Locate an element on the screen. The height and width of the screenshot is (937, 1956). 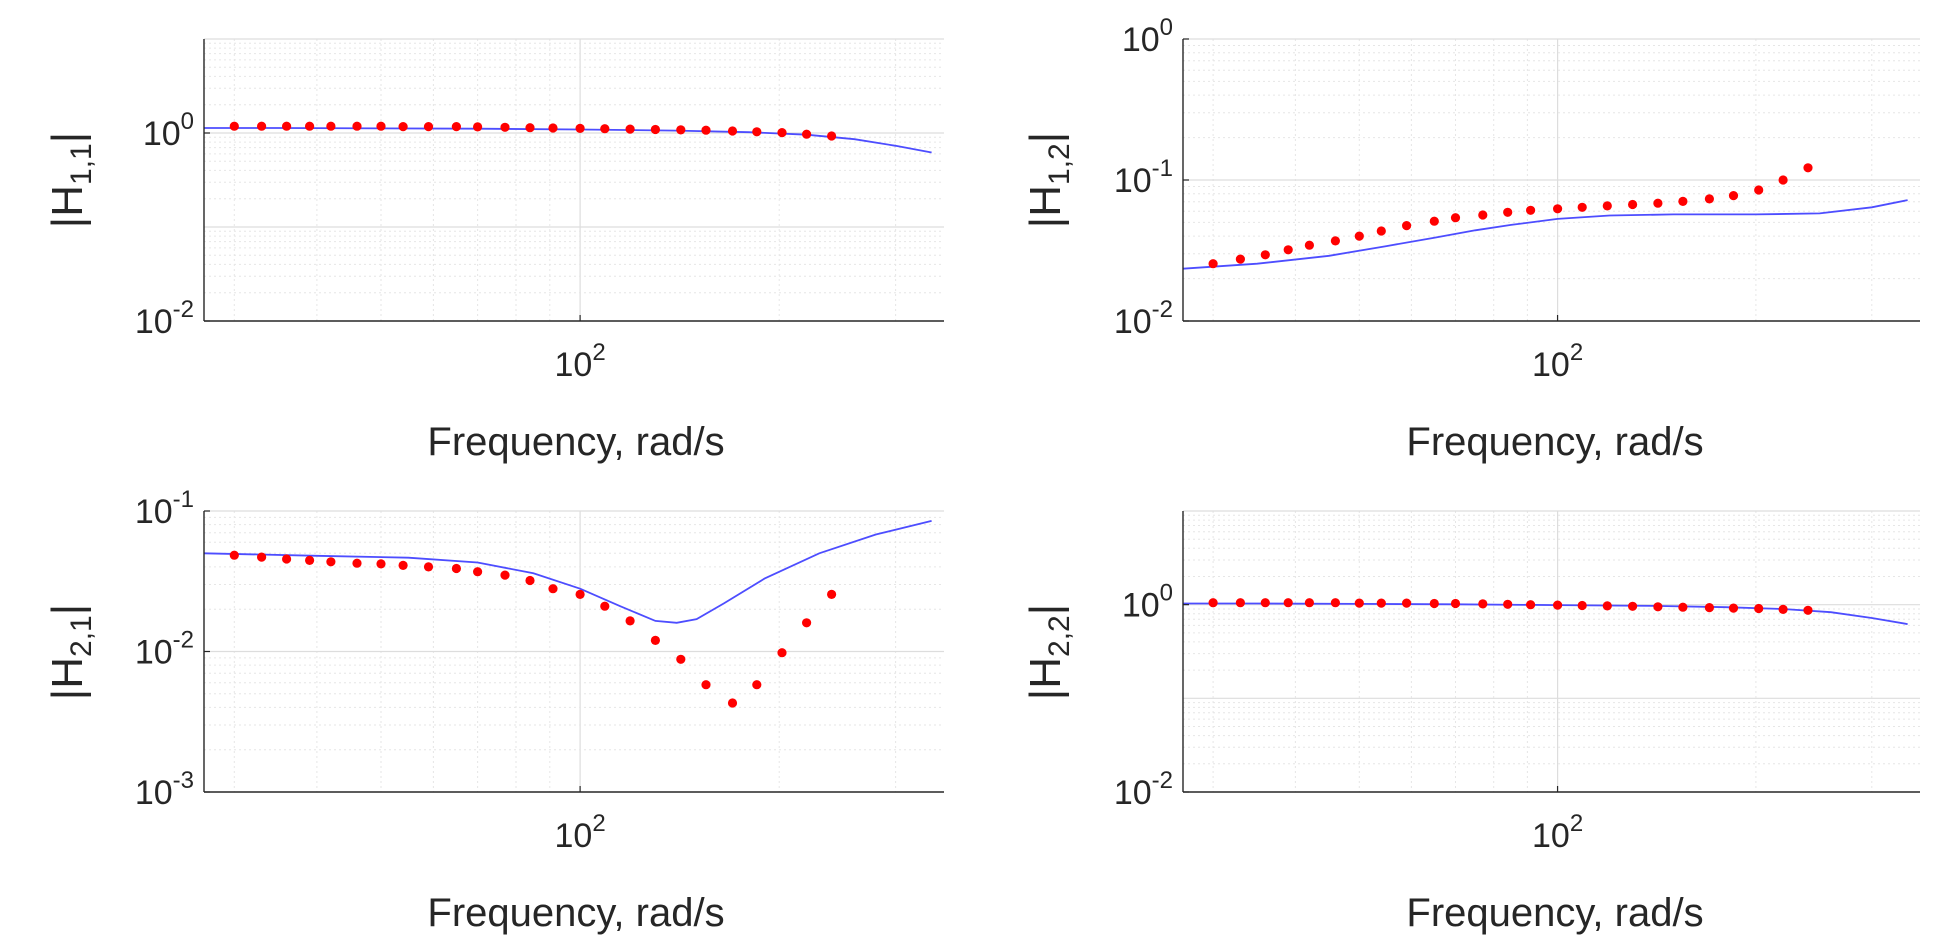
model-line-H21 is located at coordinates (567, 572).